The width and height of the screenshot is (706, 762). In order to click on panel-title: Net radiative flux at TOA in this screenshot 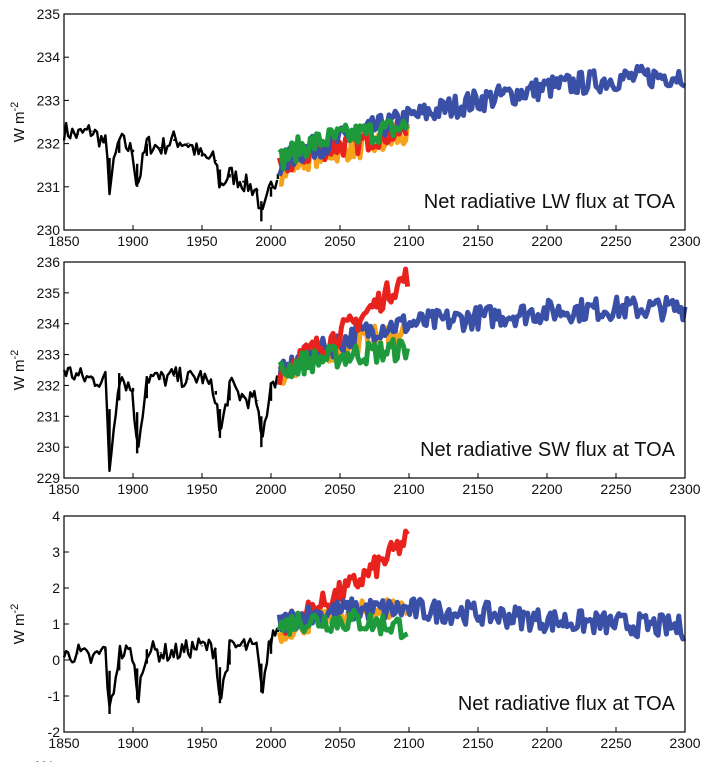, I will do `click(567, 704)`.